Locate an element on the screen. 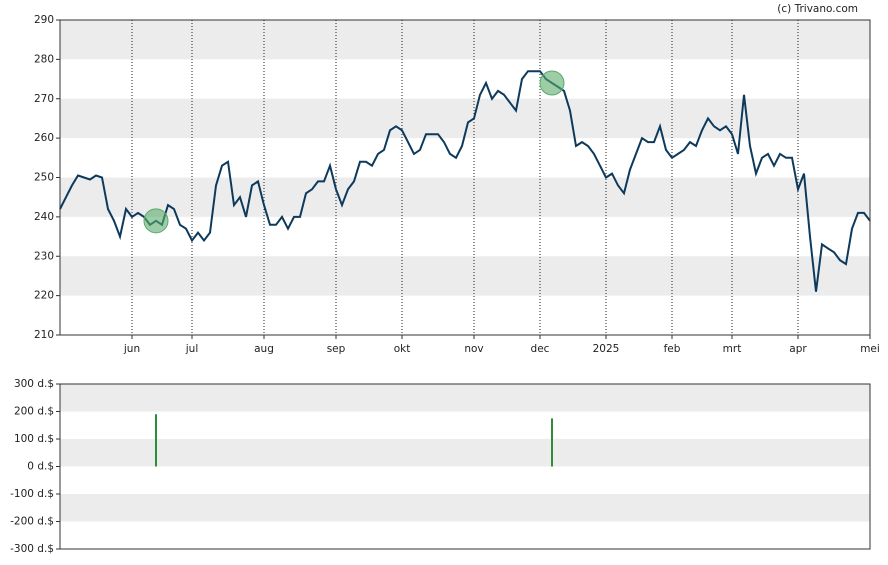 This screenshot has height=565, width=888. x-tick-label: aug is located at coordinates (264, 349).